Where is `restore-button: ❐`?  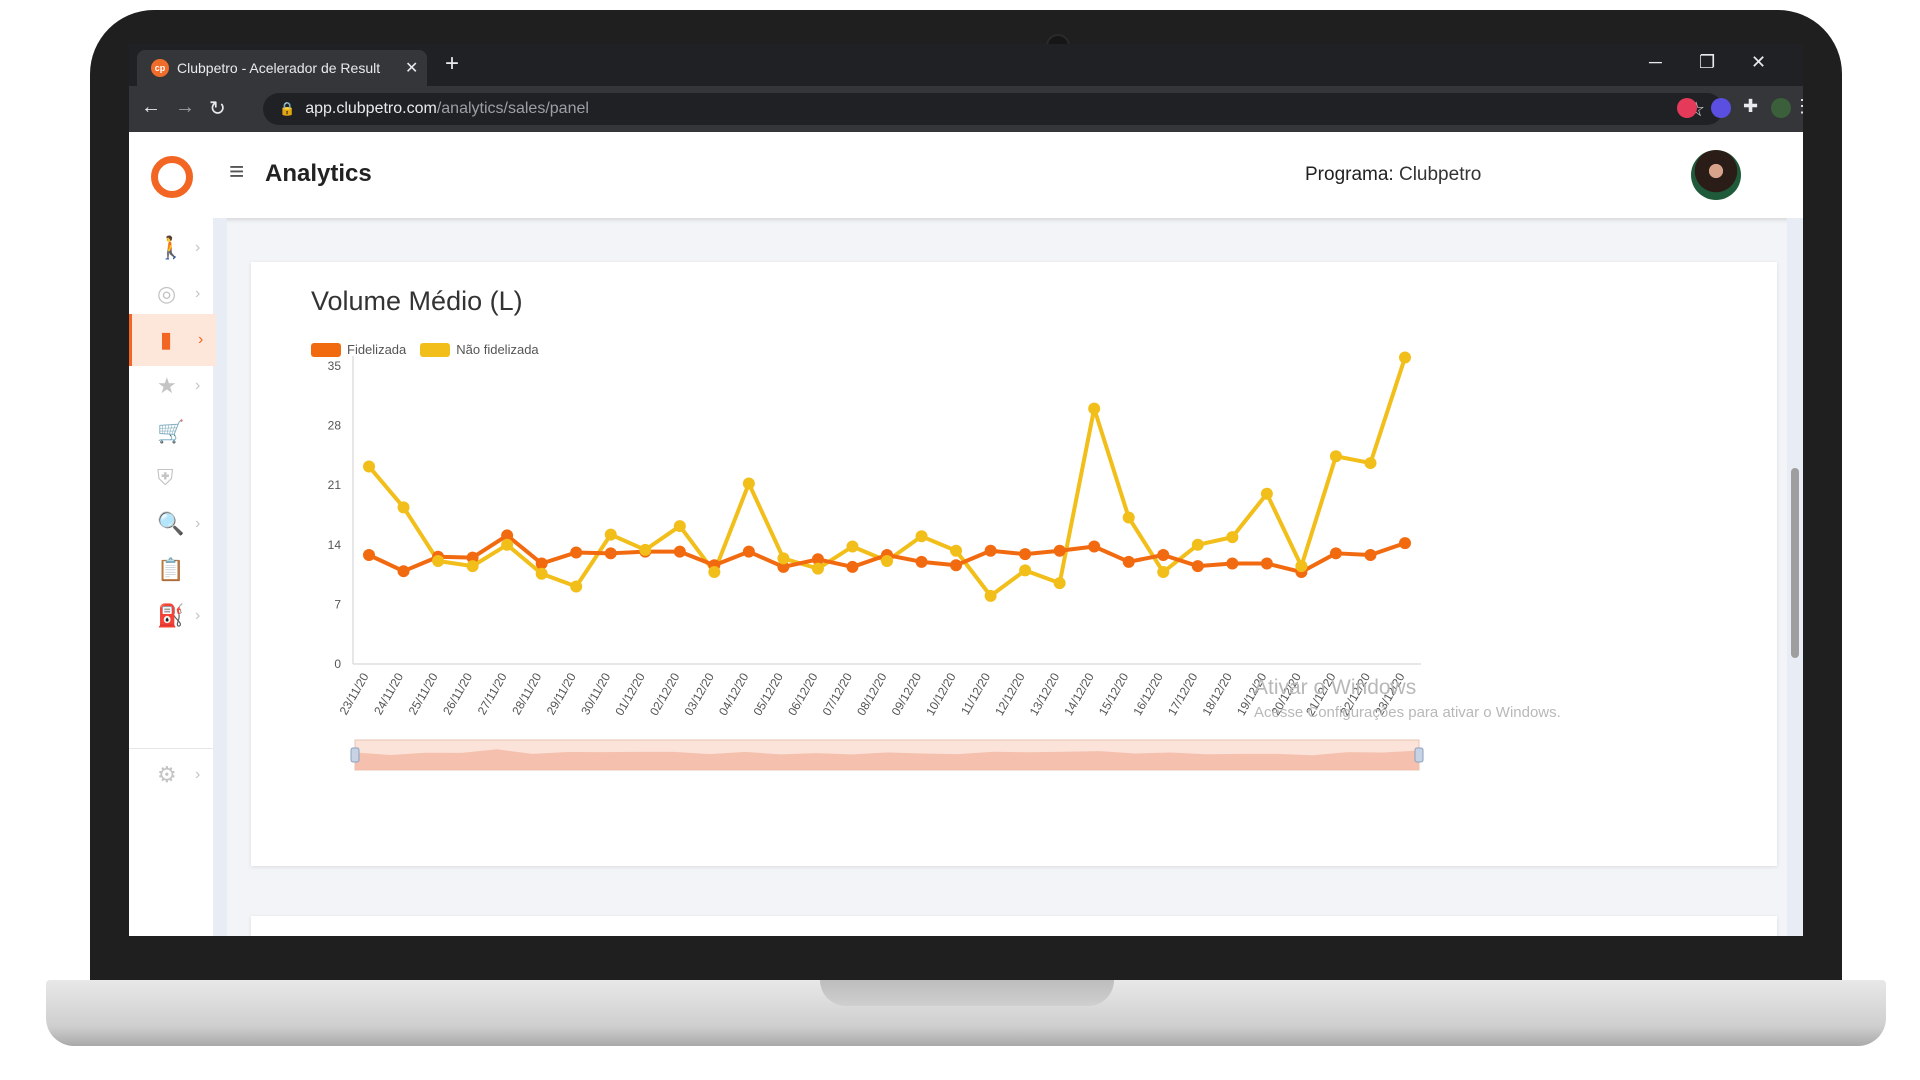
restore-button: ❐ is located at coordinates (1707, 62).